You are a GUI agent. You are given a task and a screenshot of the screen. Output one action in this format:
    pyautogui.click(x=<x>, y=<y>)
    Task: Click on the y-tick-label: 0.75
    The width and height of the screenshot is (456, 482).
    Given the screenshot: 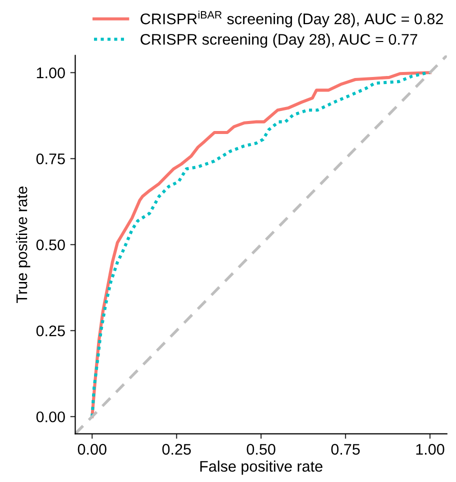 What is the action you would take?
    pyautogui.click(x=50, y=158)
    